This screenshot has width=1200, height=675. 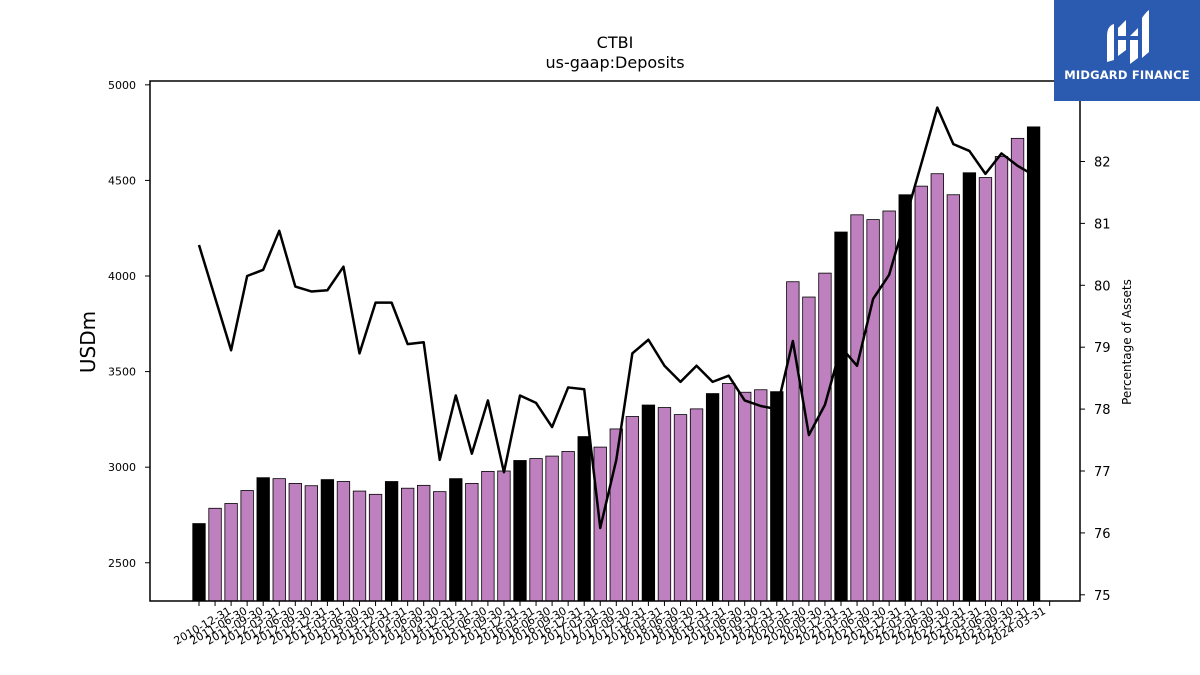 What do you see at coordinates (1102, 162) in the screenshot?
I see `y2-tick-label: 82` at bounding box center [1102, 162].